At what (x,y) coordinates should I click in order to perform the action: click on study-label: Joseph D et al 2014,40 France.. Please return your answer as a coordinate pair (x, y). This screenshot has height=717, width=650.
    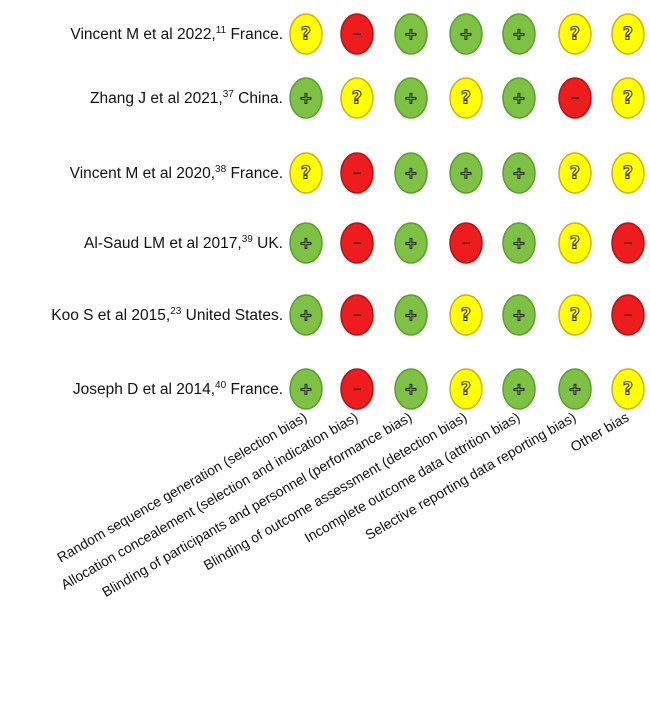
    Looking at the image, I should click on (178, 389).